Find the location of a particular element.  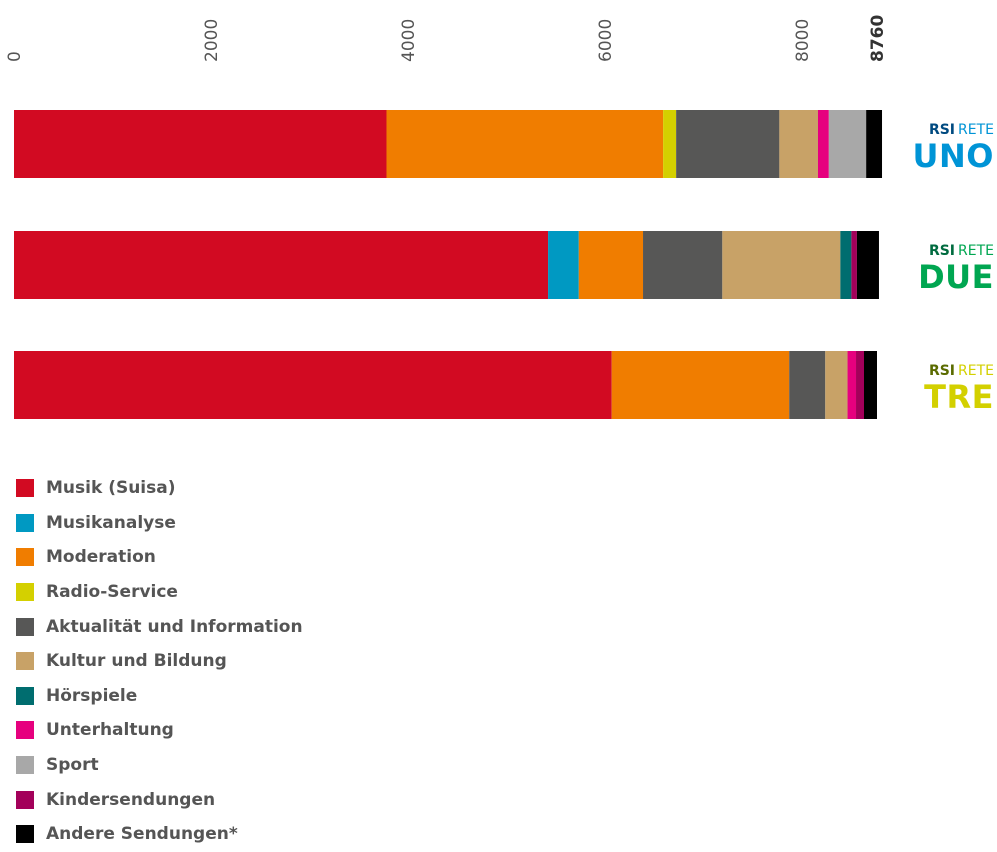

x-tick-label: 0 is located at coordinates (15, 56).